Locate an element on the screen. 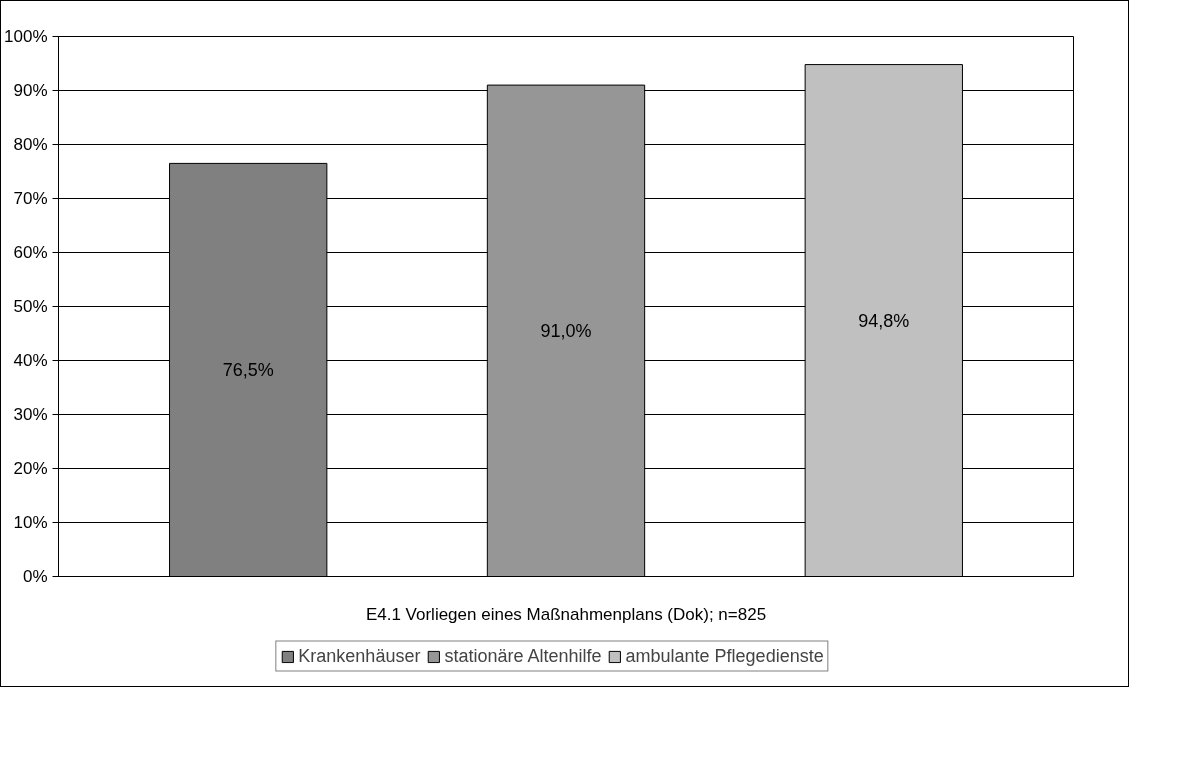  y-tick-label: 60% is located at coordinates (30, 252).